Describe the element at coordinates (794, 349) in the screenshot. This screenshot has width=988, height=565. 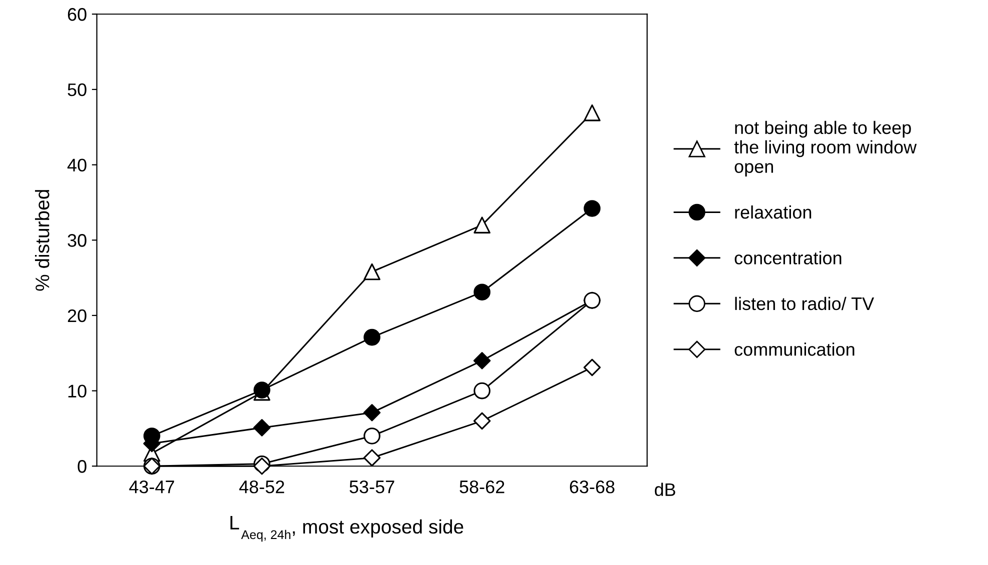
I see `legend-label: communication` at that location.